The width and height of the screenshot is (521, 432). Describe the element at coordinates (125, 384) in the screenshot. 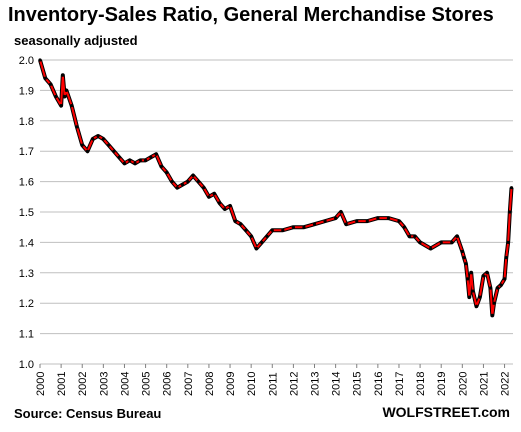

I see `x-tick-label: 2004` at that location.